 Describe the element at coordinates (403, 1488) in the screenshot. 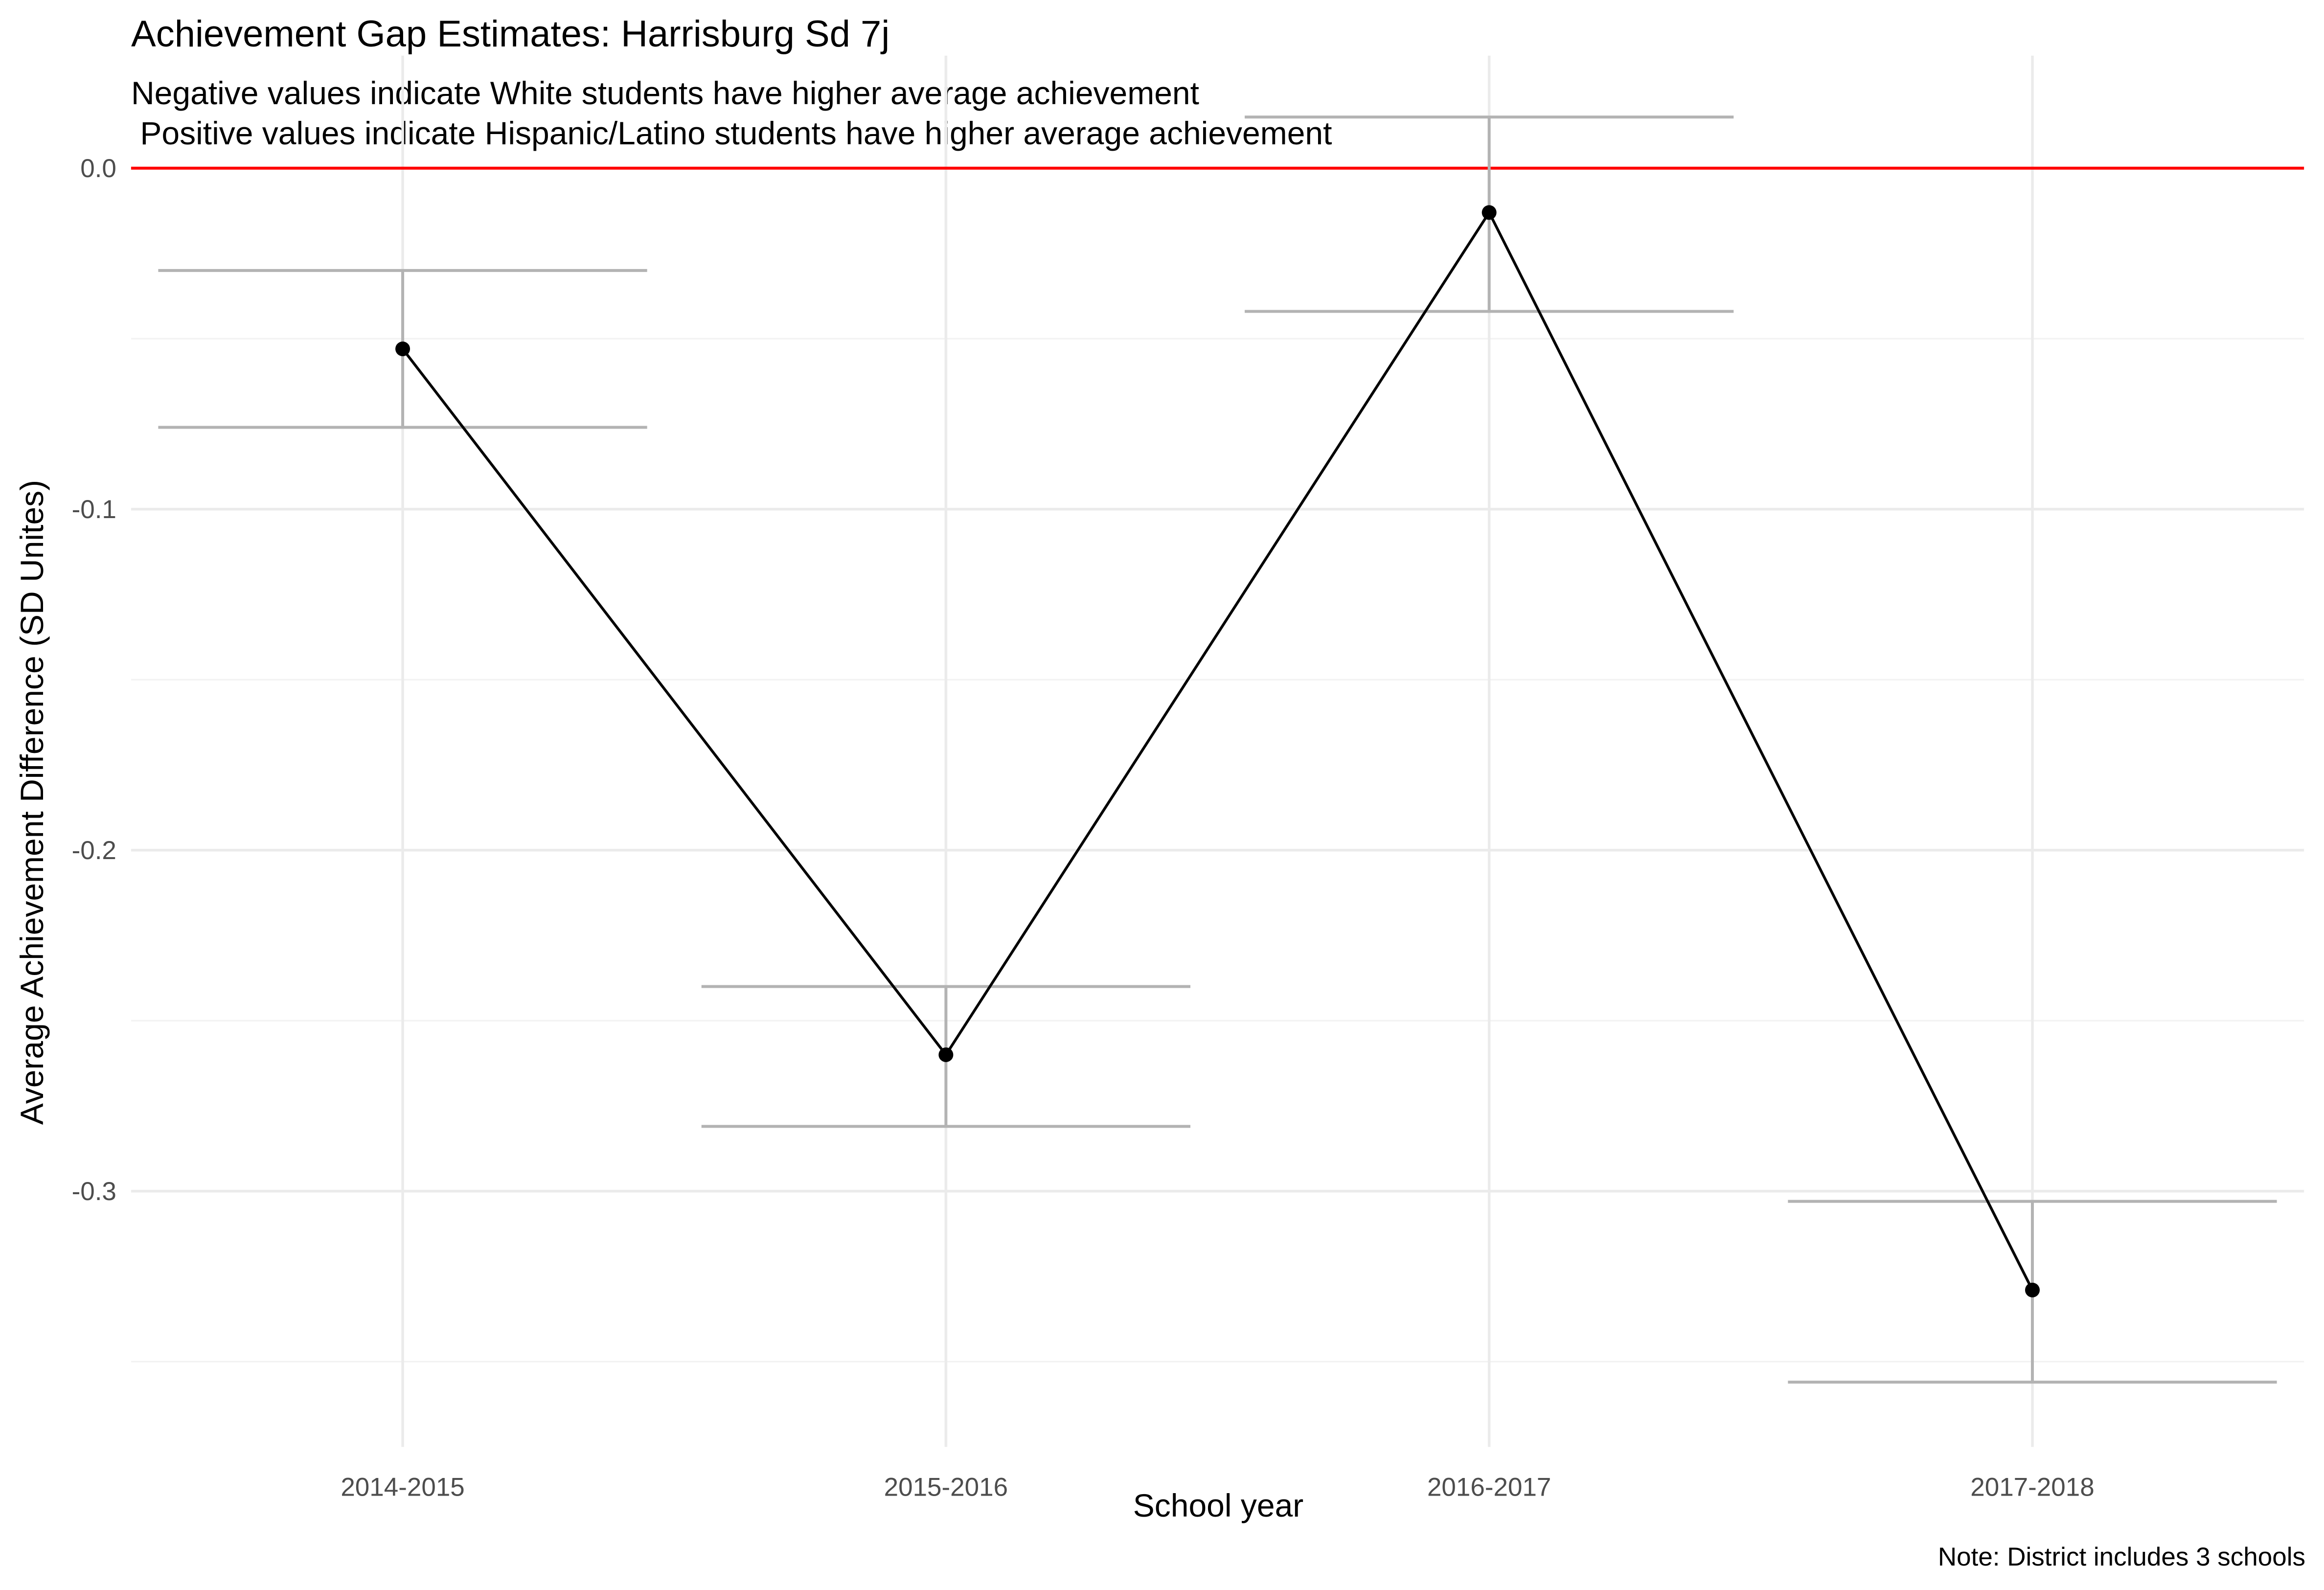

I see `x-tick-label: 2014-2015` at that location.